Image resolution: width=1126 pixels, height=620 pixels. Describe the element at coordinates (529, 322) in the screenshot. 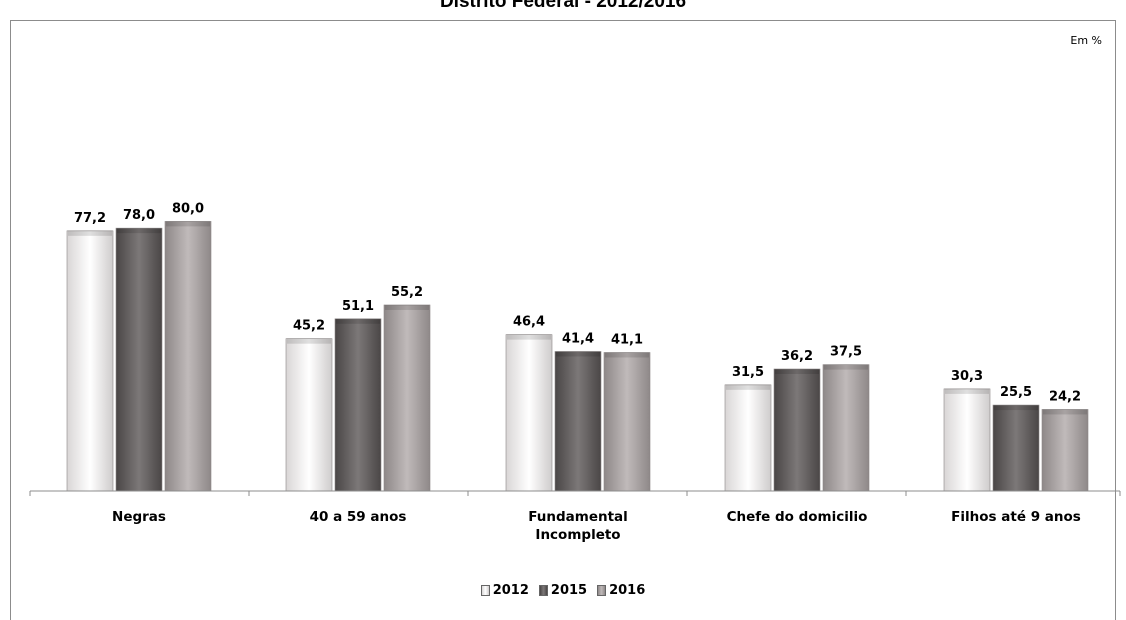

I see `value-label-2012-2: 46,4` at that location.